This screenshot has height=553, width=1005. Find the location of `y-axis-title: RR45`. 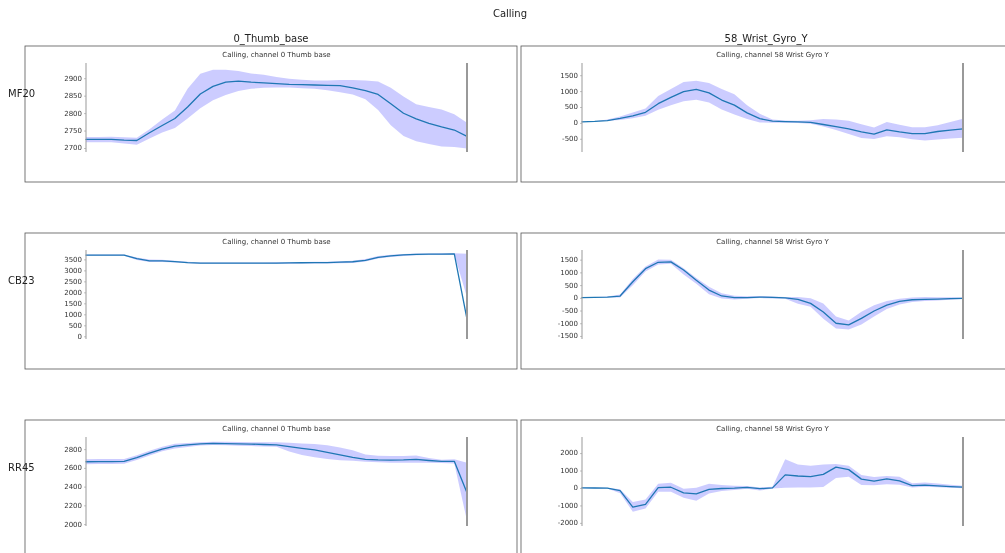

y-axis-title: RR45 is located at coordinates (21, 467).